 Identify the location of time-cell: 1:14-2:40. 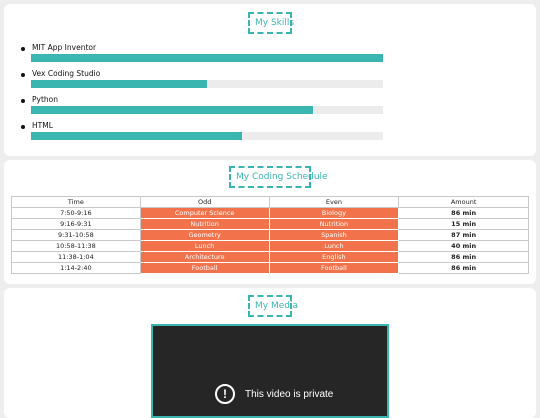
(76, 268).